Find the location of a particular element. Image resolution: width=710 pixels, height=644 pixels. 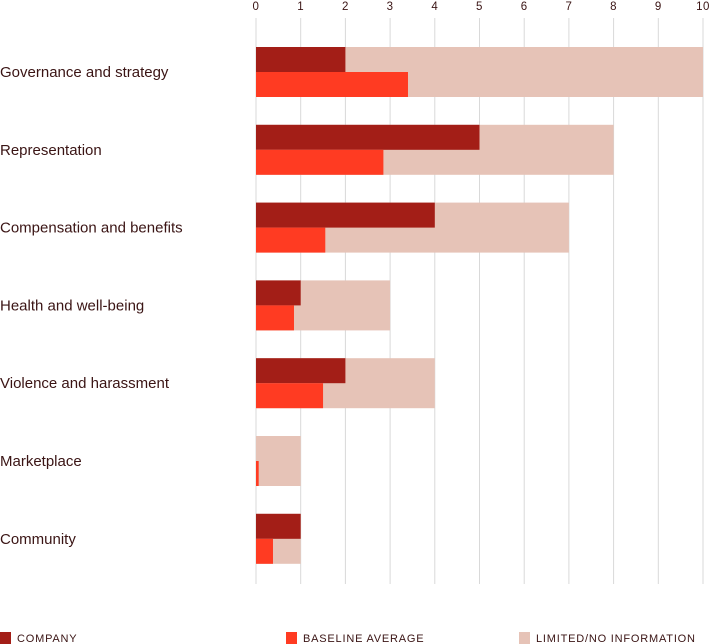

bar-baseline-marketplace is located at coordinates (257, 473).